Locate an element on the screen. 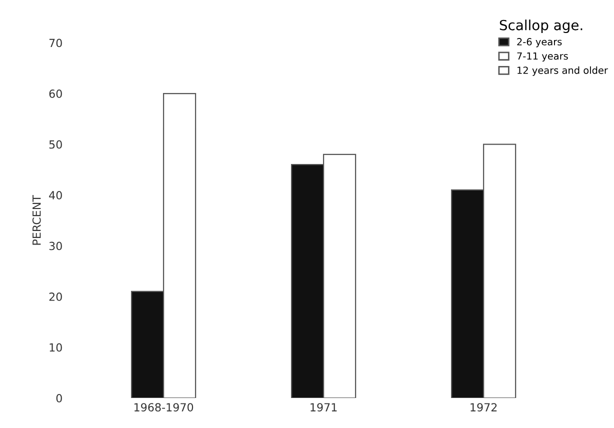 The image size is (614, 428). legend-label: 2-6 years is located at coordinates (539, 43).